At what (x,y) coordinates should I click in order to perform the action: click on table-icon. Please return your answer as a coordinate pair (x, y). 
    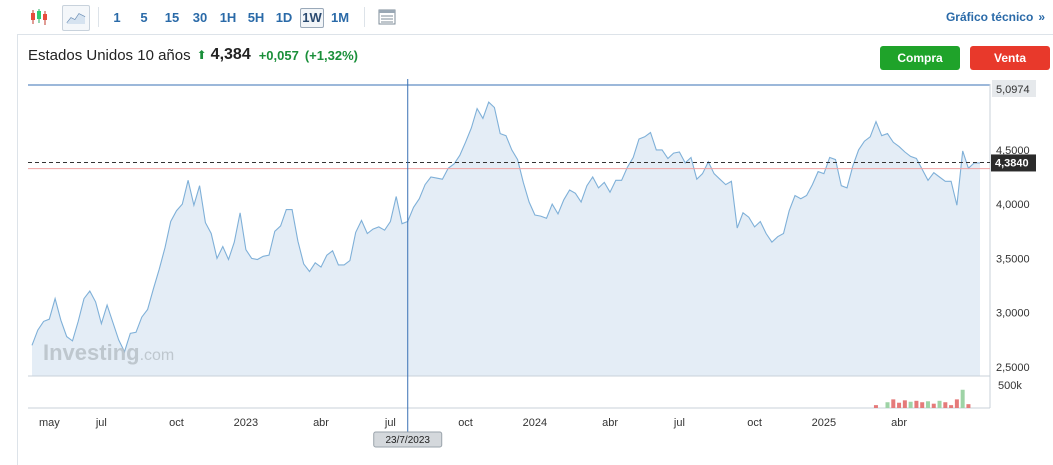
    Looking at the image, I should click on (387, 17).